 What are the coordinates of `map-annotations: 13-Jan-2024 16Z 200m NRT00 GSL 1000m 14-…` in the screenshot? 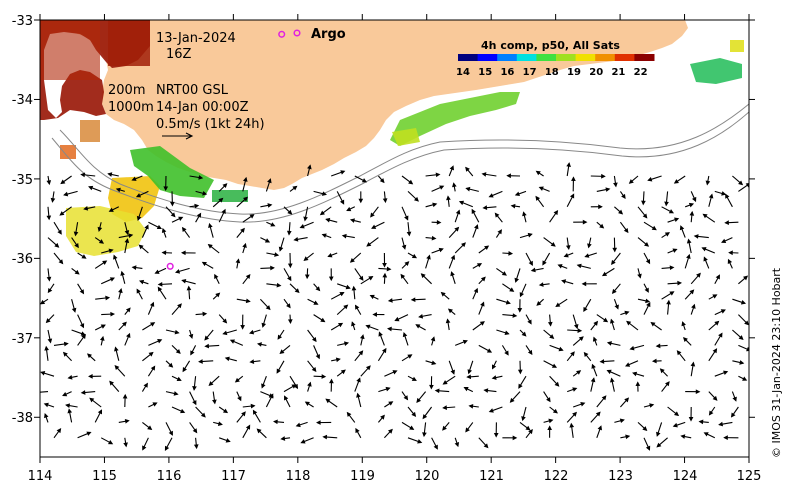 It's located at (186, 85).